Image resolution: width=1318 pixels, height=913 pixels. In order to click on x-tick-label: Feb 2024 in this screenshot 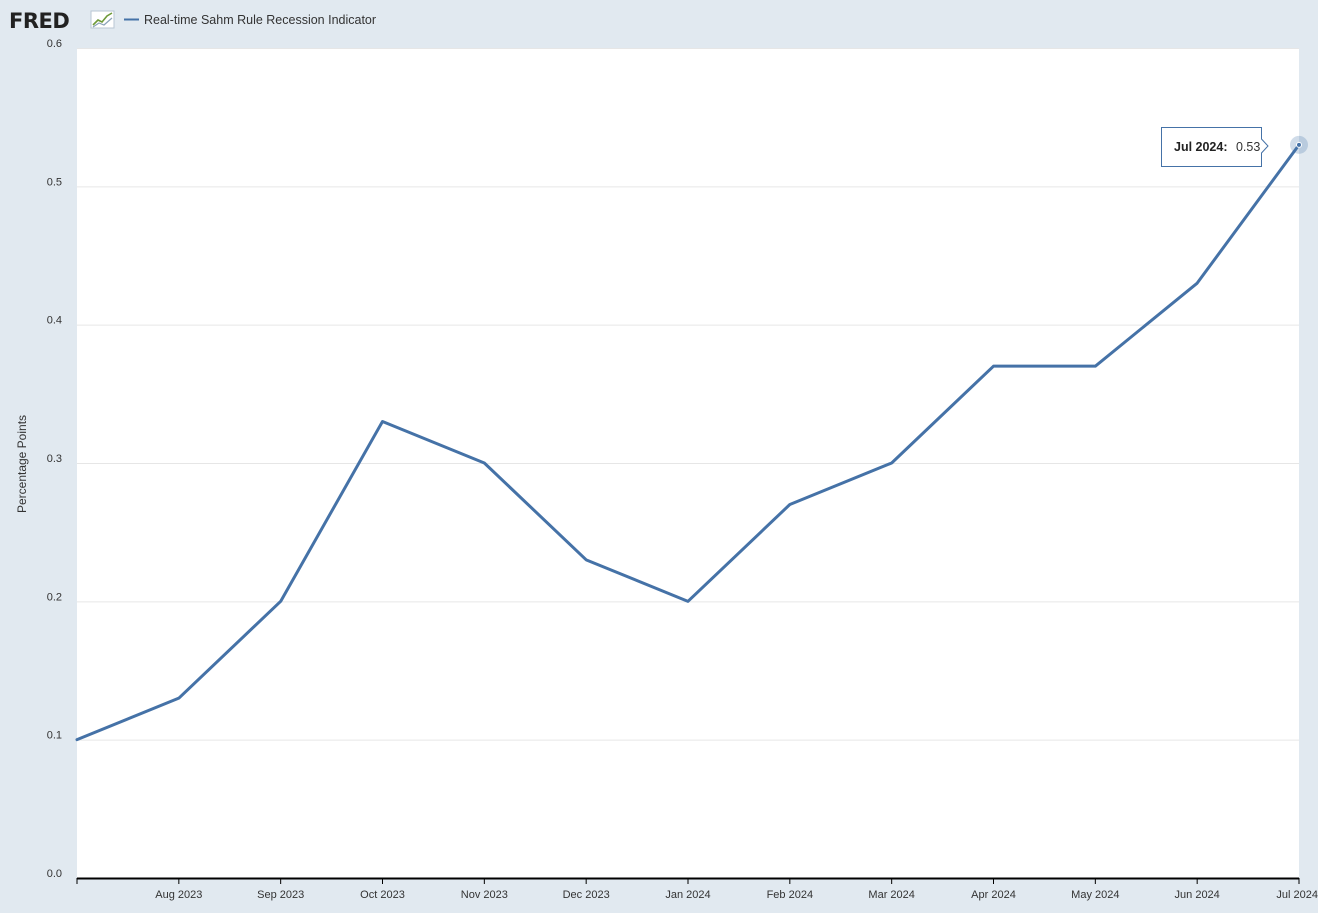, I will do `click(790, 895)`.